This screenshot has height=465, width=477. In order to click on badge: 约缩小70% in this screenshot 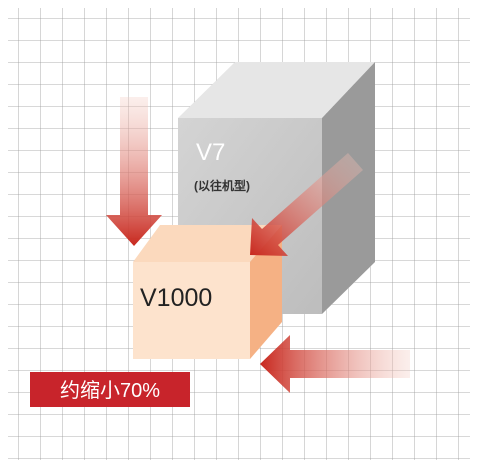, I will do `click(110, 390)`.